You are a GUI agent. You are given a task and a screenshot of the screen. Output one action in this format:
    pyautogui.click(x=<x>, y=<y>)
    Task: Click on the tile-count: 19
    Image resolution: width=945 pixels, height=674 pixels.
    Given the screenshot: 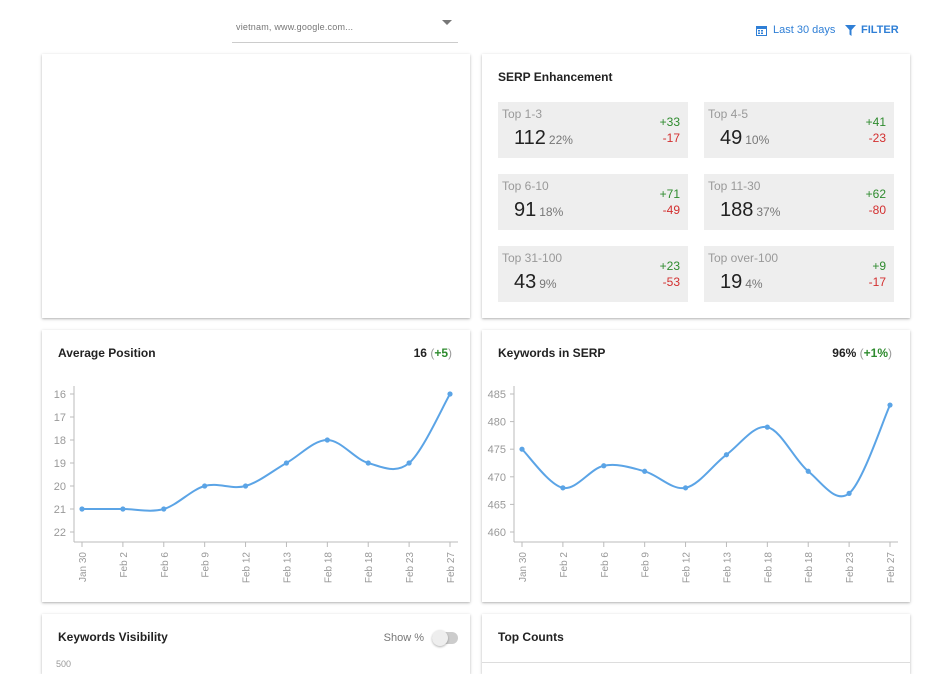 What is the action you would take?
    pyautogui.click(x=731, y=282)
    